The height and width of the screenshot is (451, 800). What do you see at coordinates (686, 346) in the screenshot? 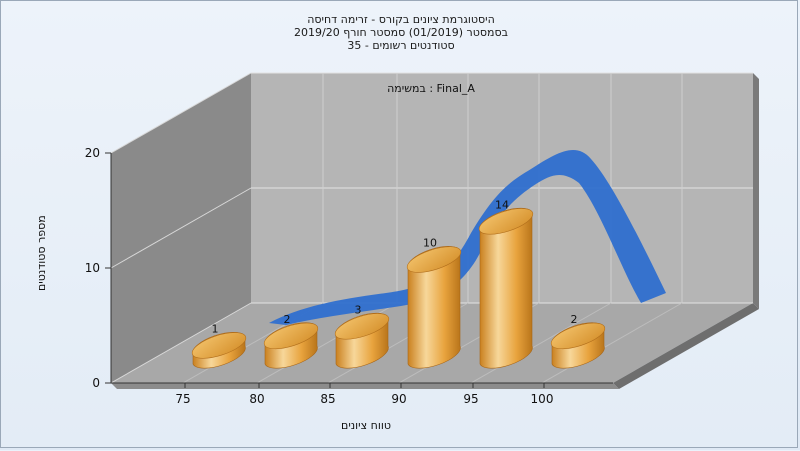
I see `floor-edge` at bounding box center [686, 346].